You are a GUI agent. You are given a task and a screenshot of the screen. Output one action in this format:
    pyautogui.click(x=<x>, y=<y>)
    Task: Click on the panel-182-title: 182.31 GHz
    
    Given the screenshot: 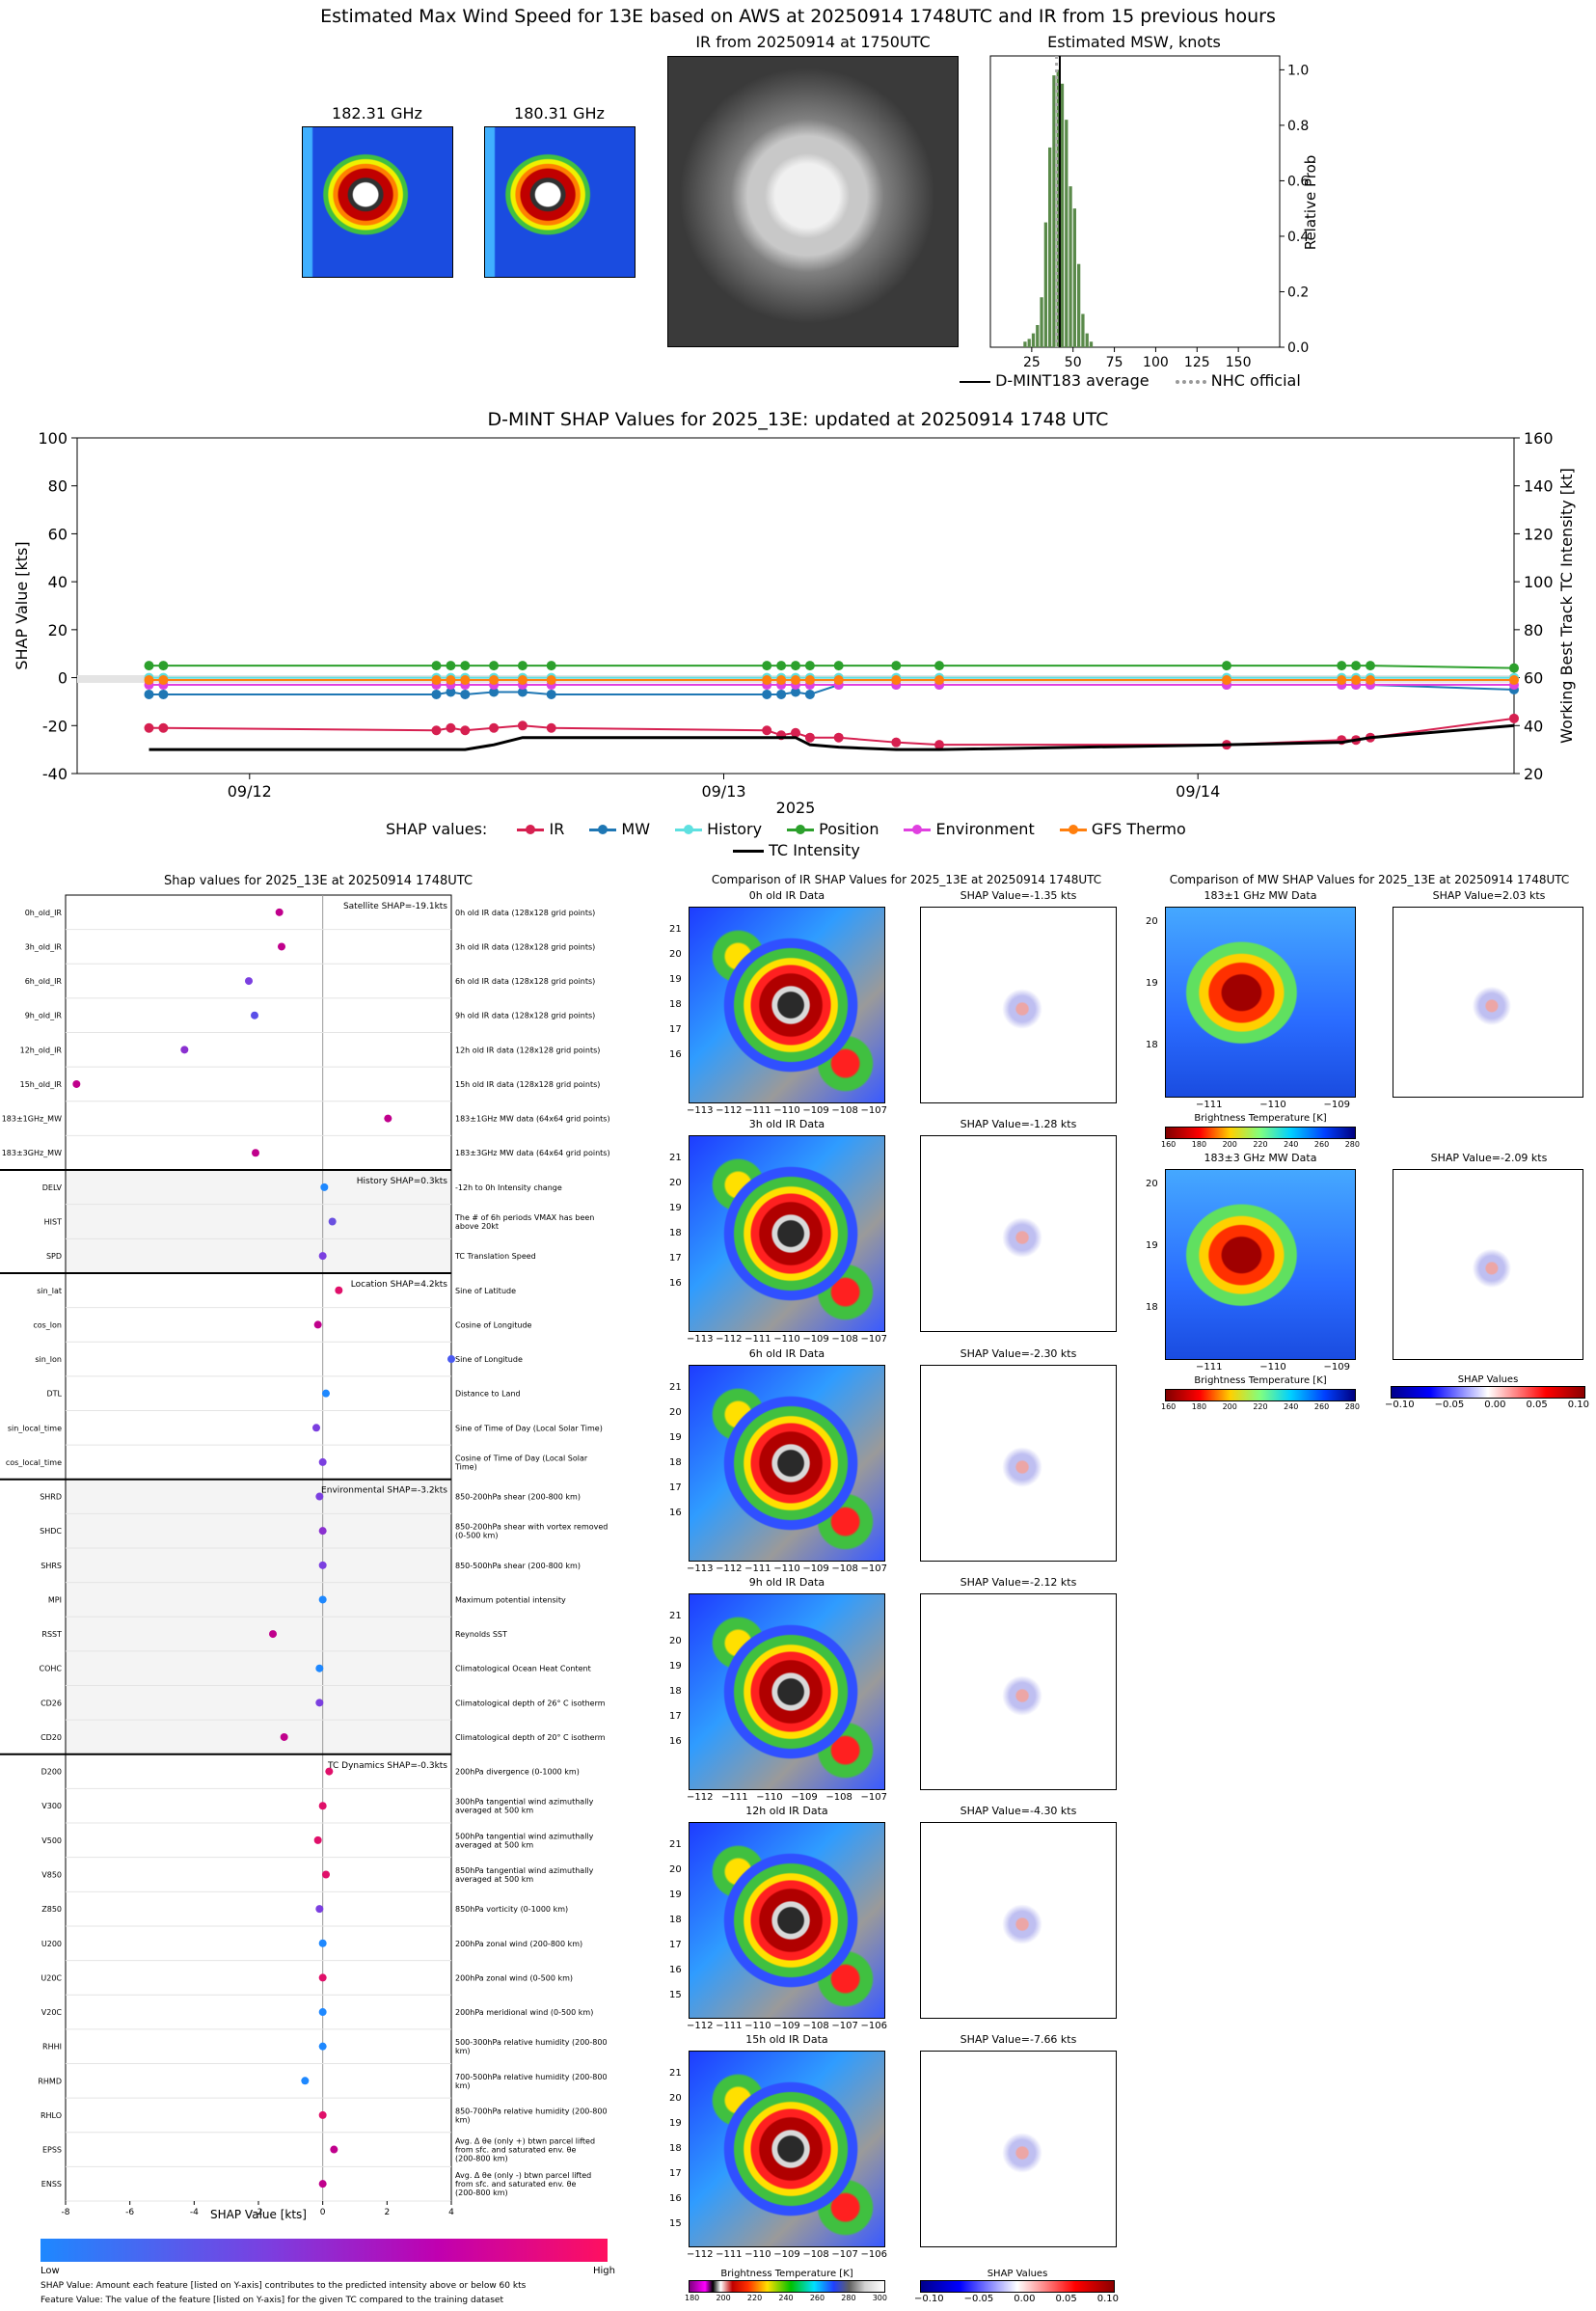 What is the action you would take?
    pyautogui.click(x=377, y=113)
    